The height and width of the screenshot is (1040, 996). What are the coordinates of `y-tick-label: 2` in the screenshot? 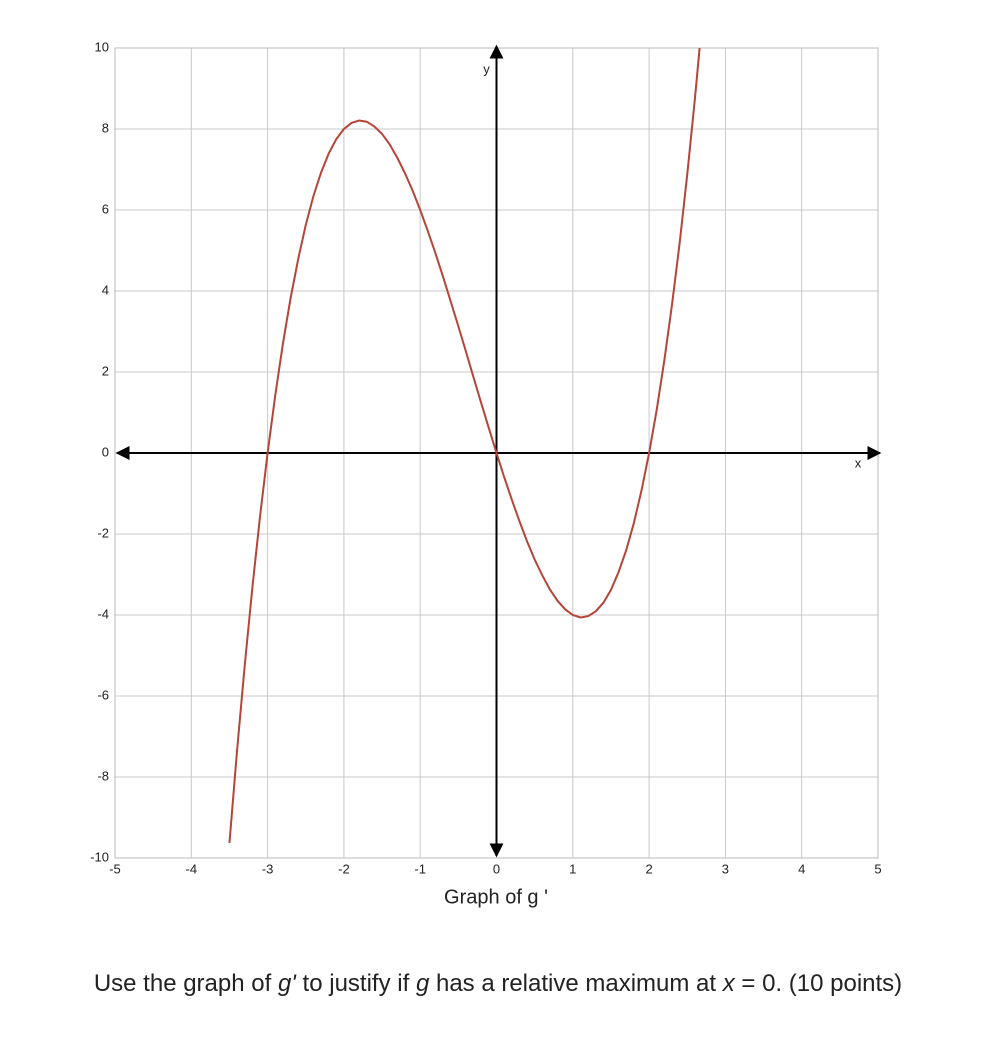 It's located at (105, 370).